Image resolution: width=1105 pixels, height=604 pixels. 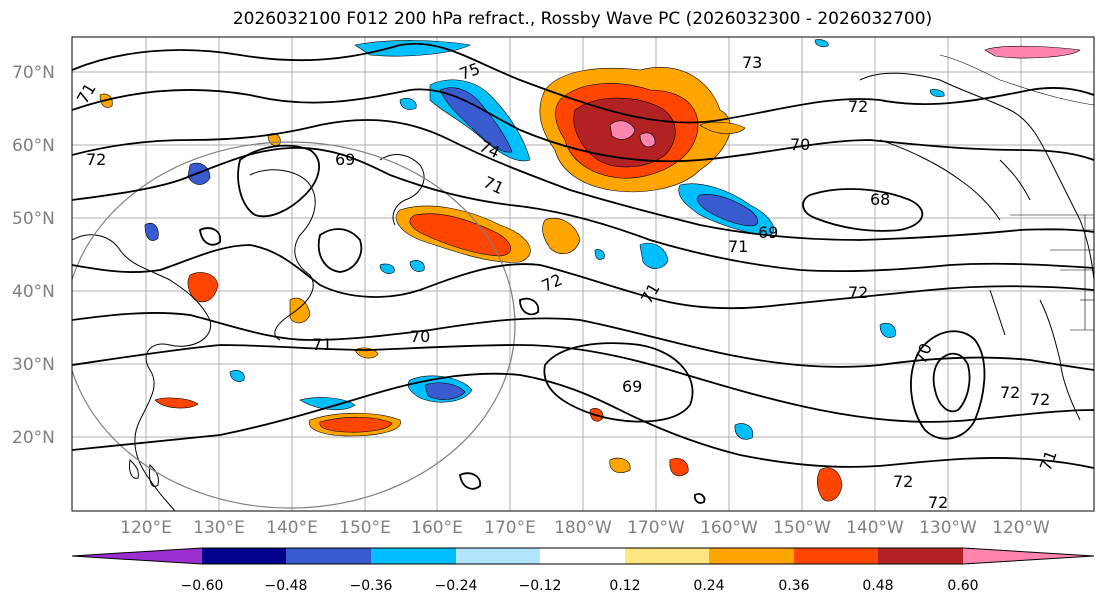 I want to click on colorbar-tick-label: −0.12, so click(x=540, y=586).